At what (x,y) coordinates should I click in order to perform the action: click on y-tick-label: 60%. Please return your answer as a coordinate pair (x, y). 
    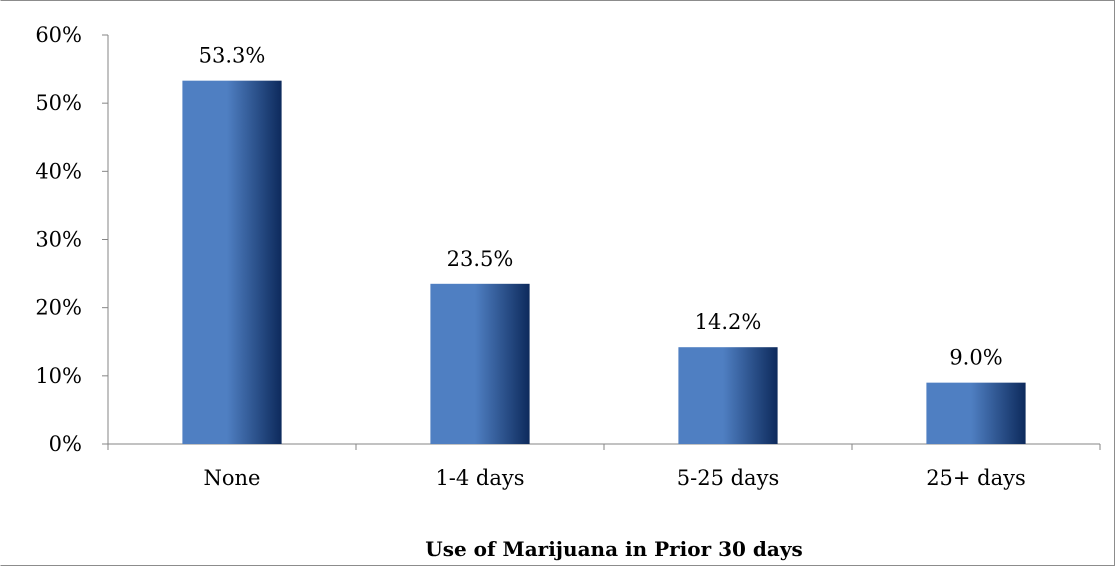
    Looking at the image, I should click on (58, 35).